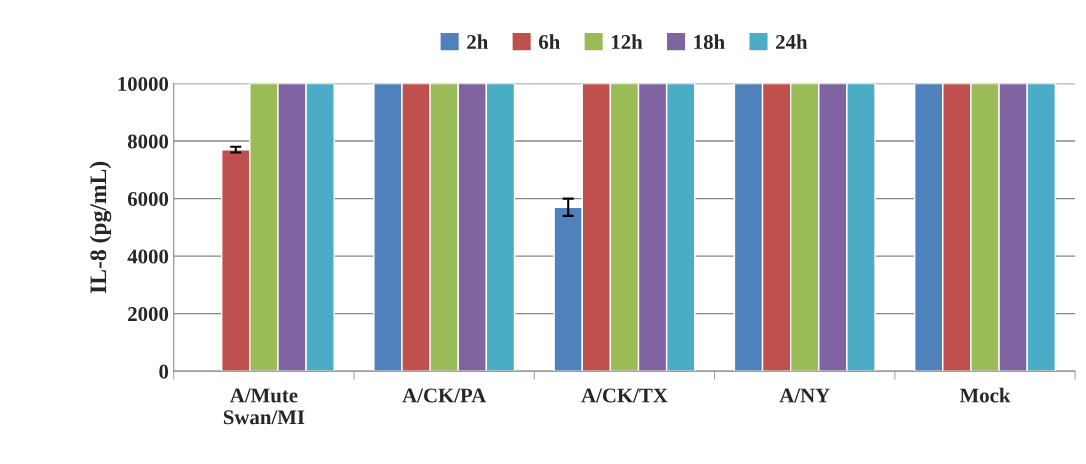 Image resolution: width=1086 pixels, height=464 pixels. I want to click on y-tick-label: 10000, so click(143, 83).